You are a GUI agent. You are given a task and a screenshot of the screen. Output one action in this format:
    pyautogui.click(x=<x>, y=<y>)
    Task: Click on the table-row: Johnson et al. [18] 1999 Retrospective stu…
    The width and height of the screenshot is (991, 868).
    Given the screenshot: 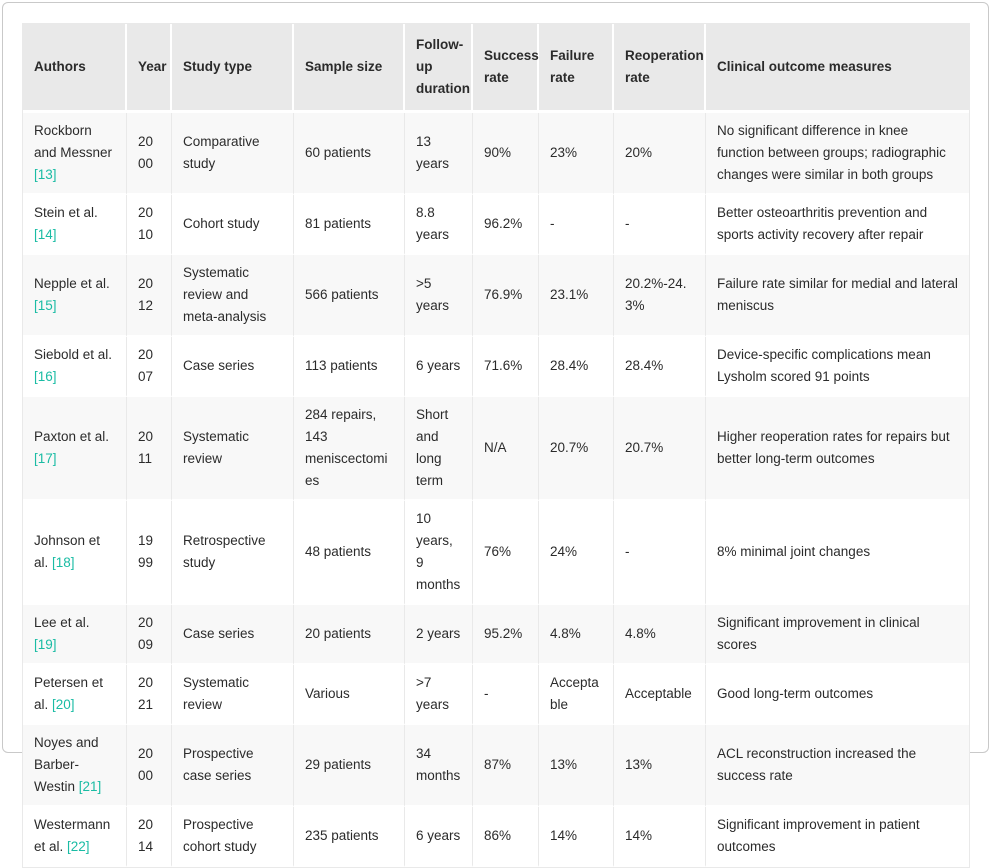 What is the action you would take?
    pyautogui.click(x=496, y=553)
    